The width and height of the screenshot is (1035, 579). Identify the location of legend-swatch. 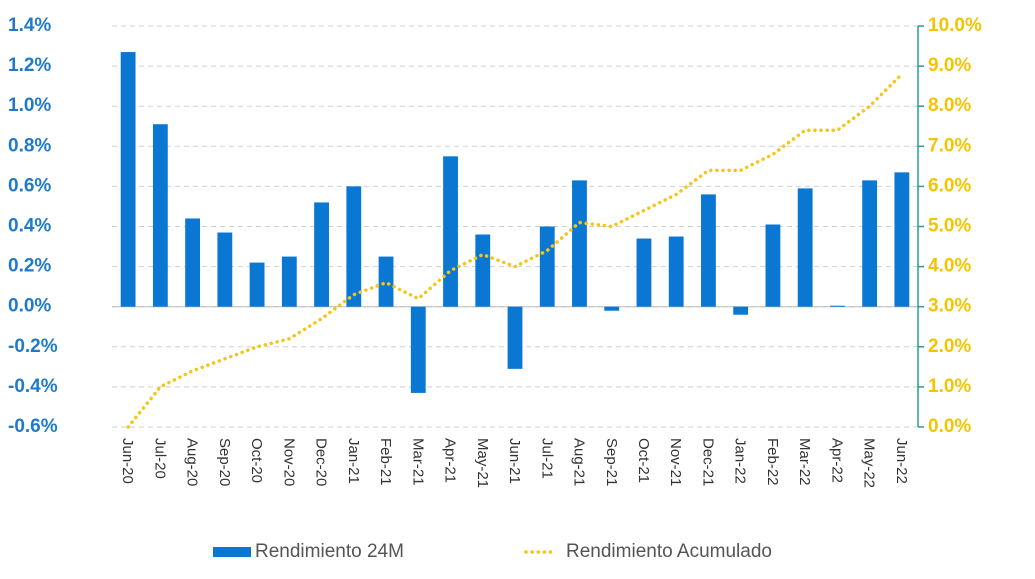
(232, 552).